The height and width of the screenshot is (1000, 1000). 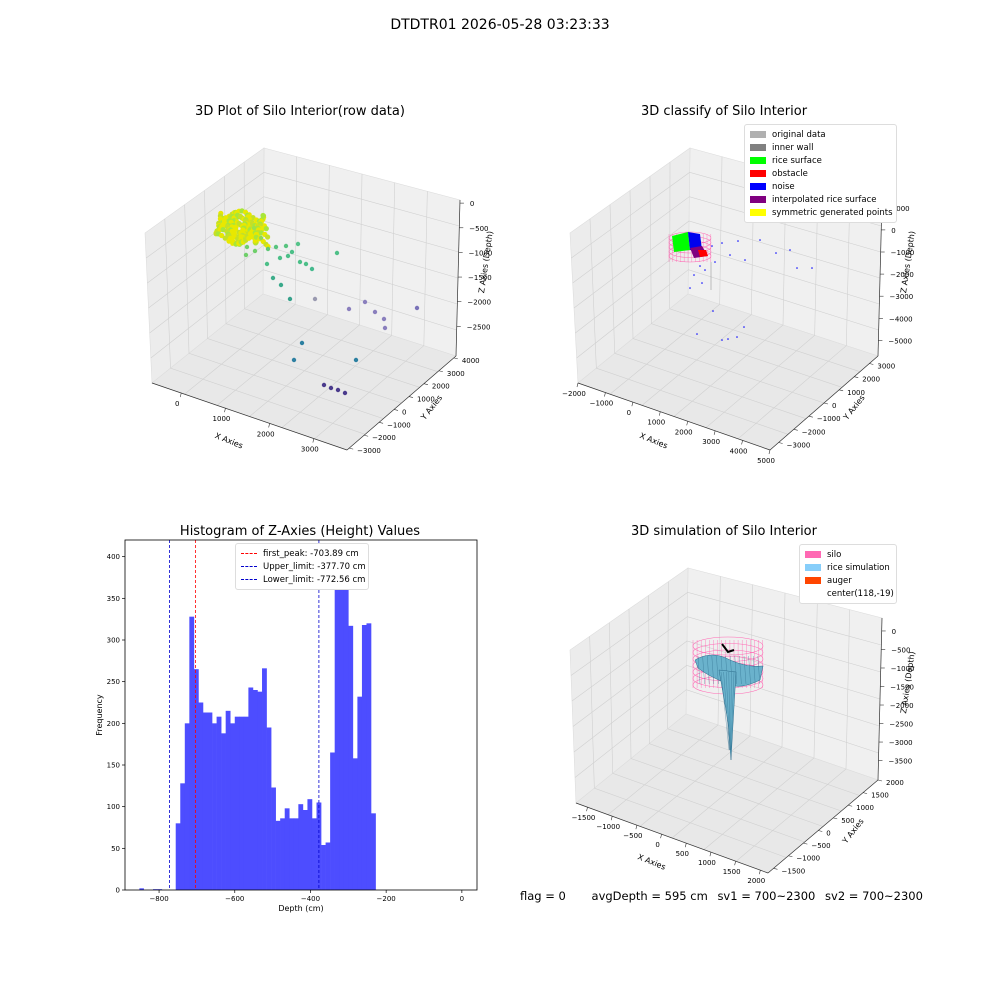 I want to click on legend-label: original data, so click(x=799, y=134).